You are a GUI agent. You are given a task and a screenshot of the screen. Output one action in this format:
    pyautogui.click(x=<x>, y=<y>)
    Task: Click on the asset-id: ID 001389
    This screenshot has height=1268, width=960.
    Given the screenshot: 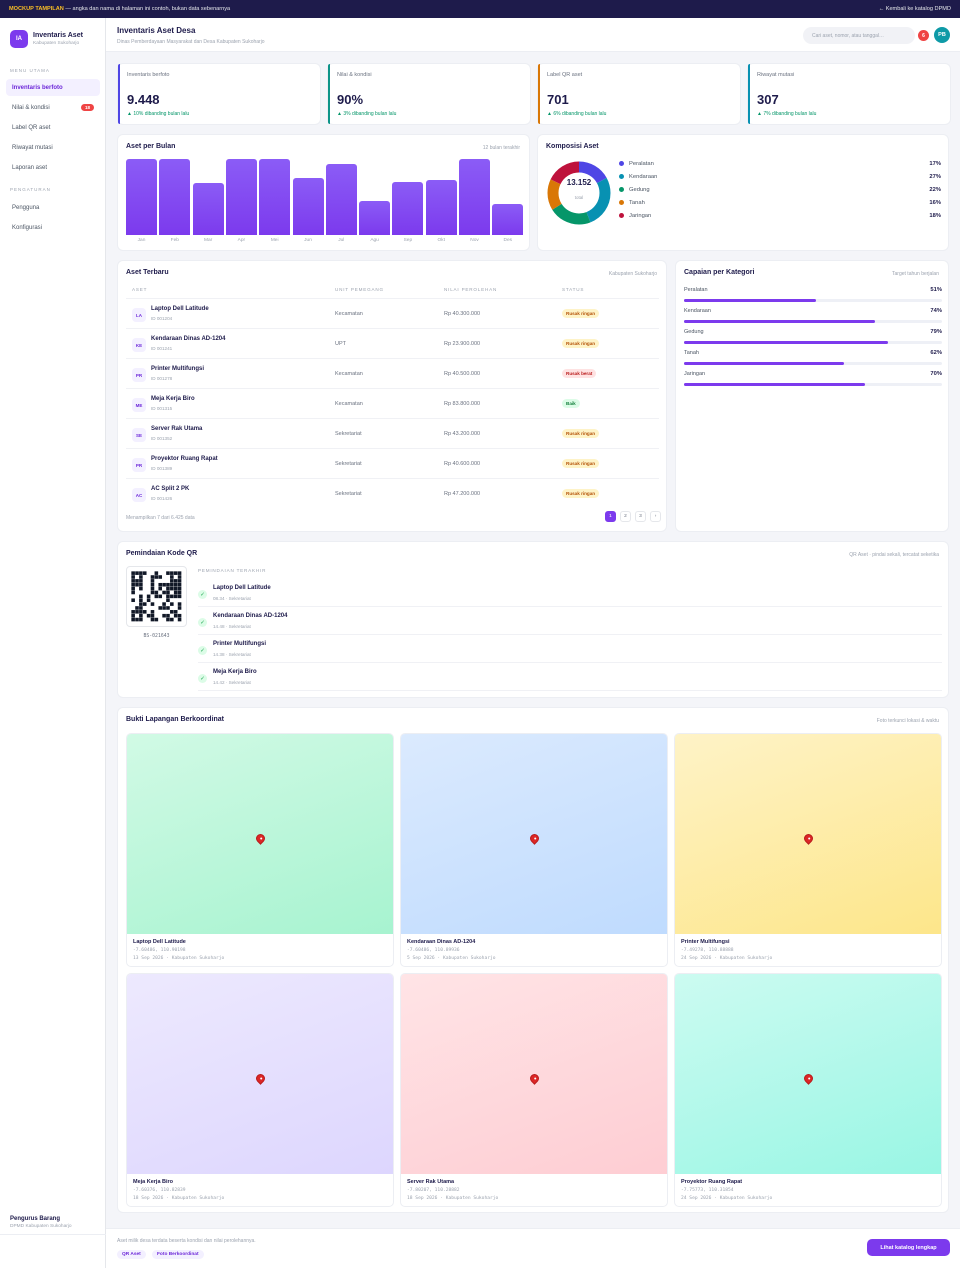 What is the action you would take?
    pyautogui.click(x=162, y=468)
    